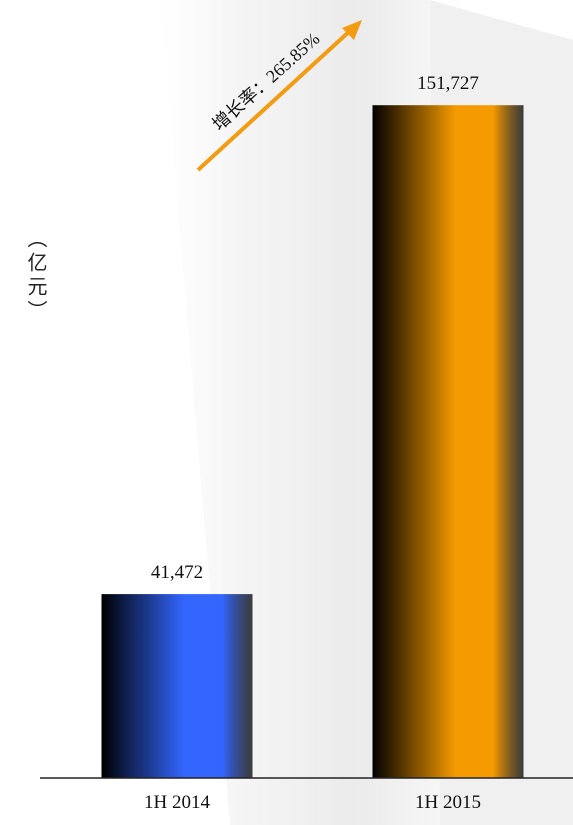  Describe the element at coordinates (448, 83) in the screenshot. I see `value-label: 151,727` at that location.